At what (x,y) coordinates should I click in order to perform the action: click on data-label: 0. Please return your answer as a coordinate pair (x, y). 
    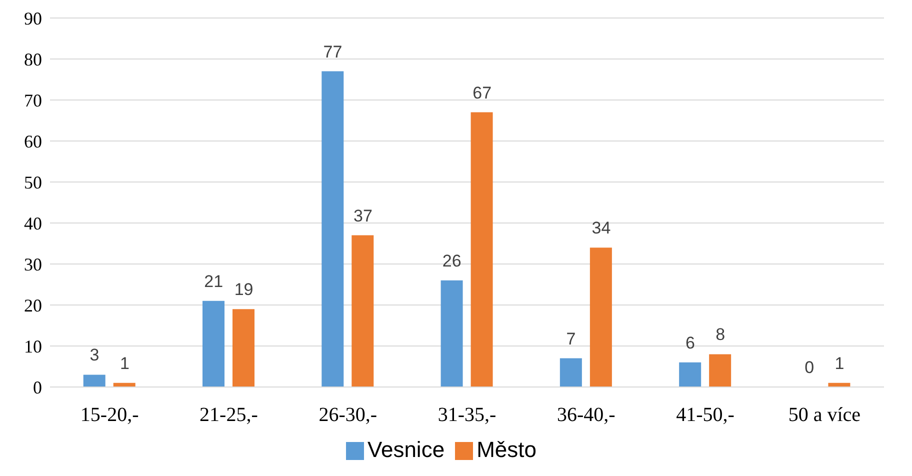
    Looking at the image, I should click on (809, 367).